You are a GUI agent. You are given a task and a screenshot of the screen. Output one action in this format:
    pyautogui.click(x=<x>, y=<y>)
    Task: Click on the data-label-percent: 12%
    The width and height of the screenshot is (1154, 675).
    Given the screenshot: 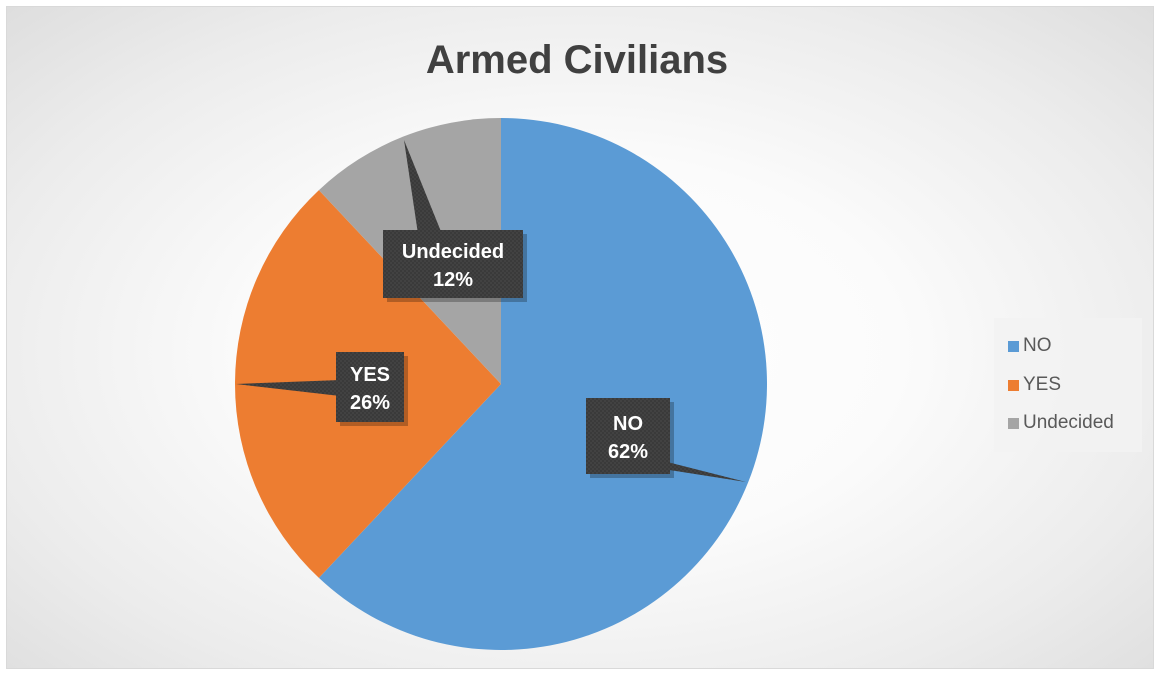 What is the action you would take?
    pyautogui.click(x=453, y=280)
    